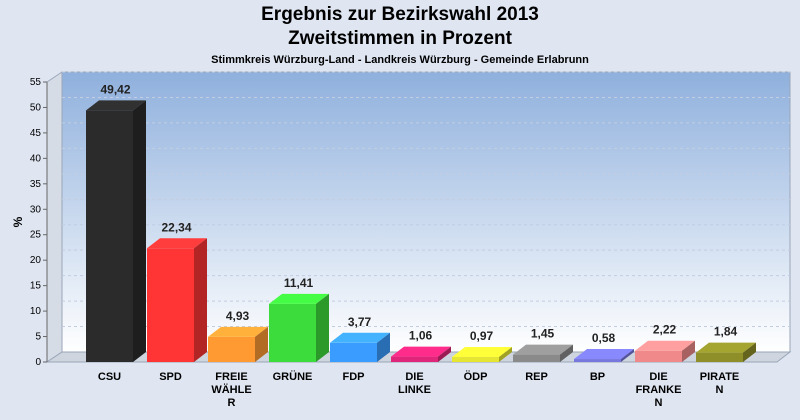  I want to click on bar-value-label: 49,42, so click(115, 89).